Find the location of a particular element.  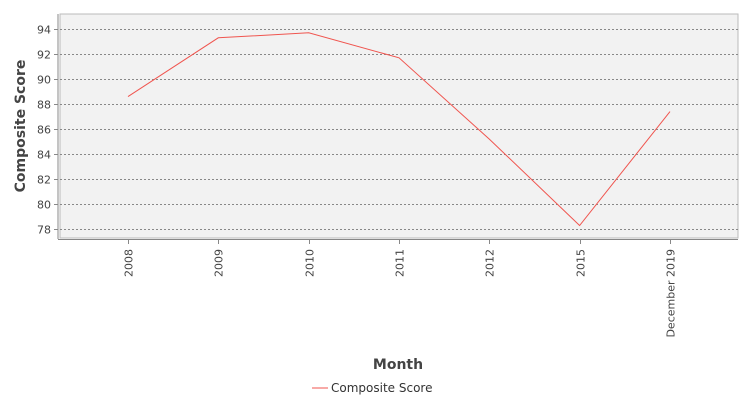

y-tick-label: 82 is located at coordinates (44, 180).